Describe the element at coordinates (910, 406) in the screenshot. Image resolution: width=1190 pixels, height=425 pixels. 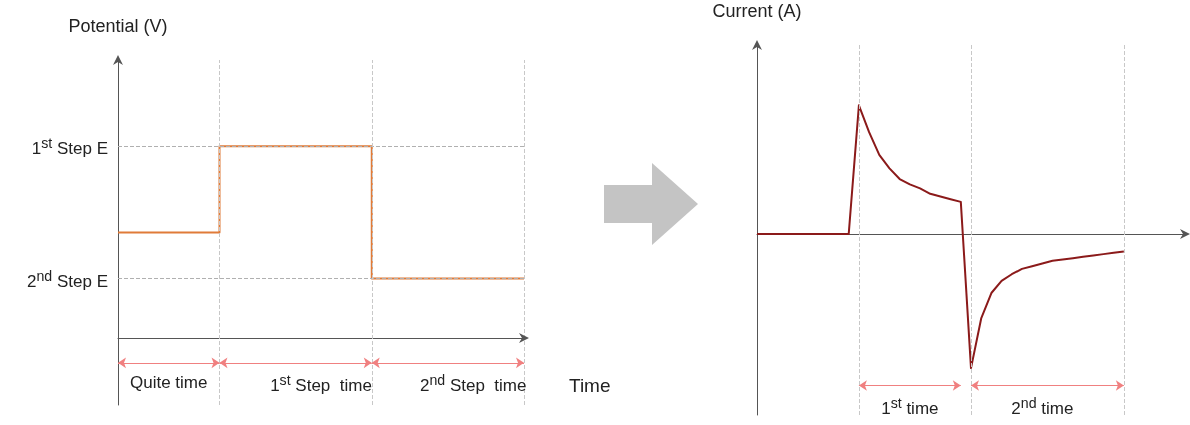
I see `text: 1$^{st}$ time` at that location.